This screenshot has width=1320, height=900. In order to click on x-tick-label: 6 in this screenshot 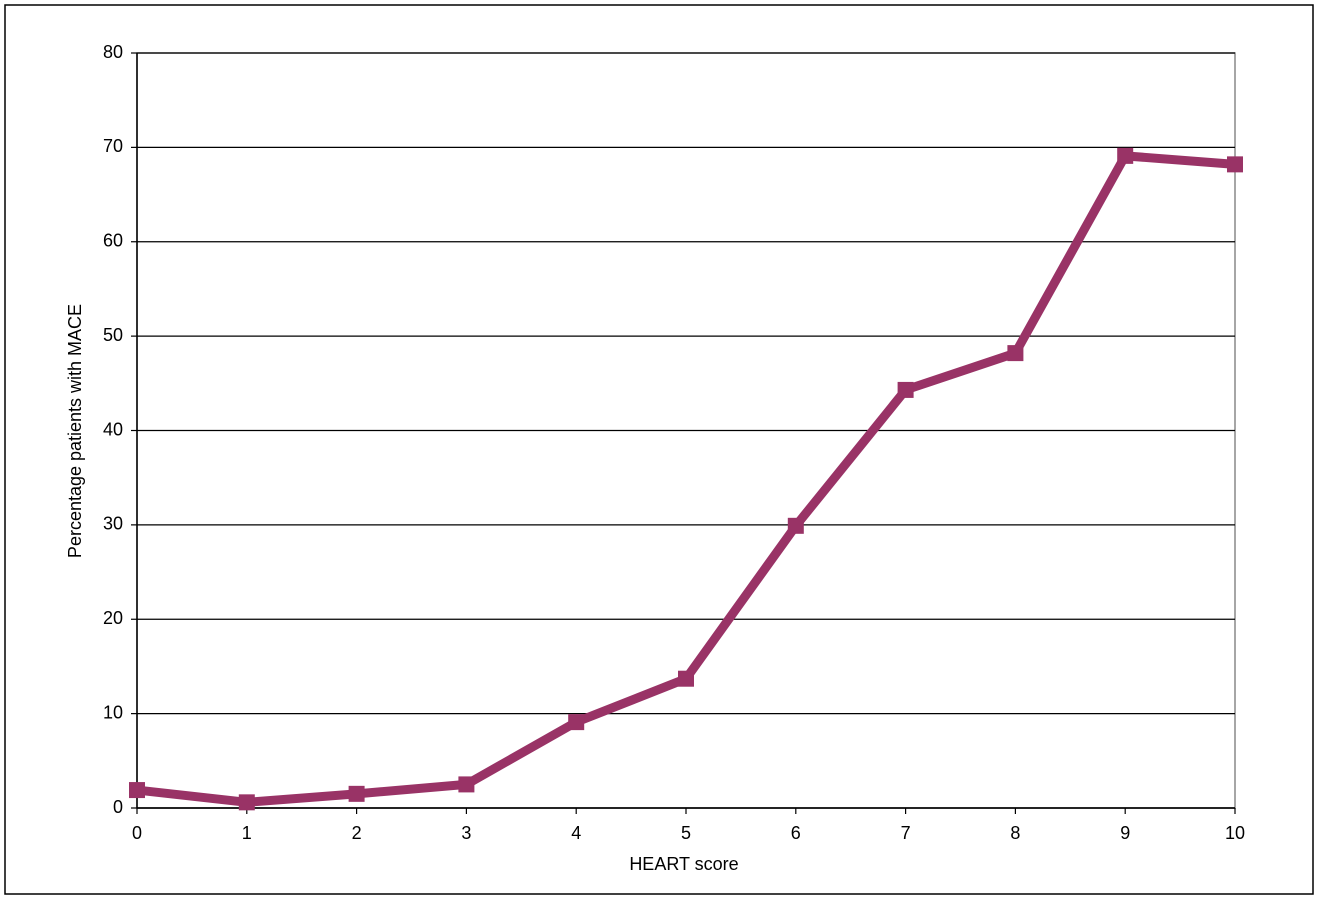, I will do `click(796, 833)`.